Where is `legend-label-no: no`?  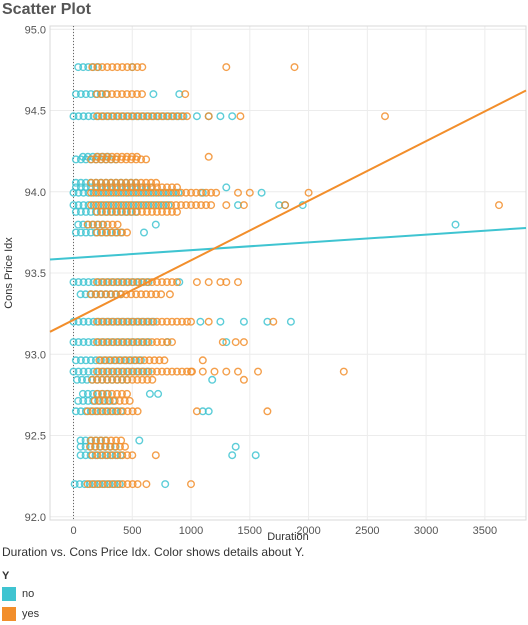
legend-label-no: no is located at coordinates (28, 594).